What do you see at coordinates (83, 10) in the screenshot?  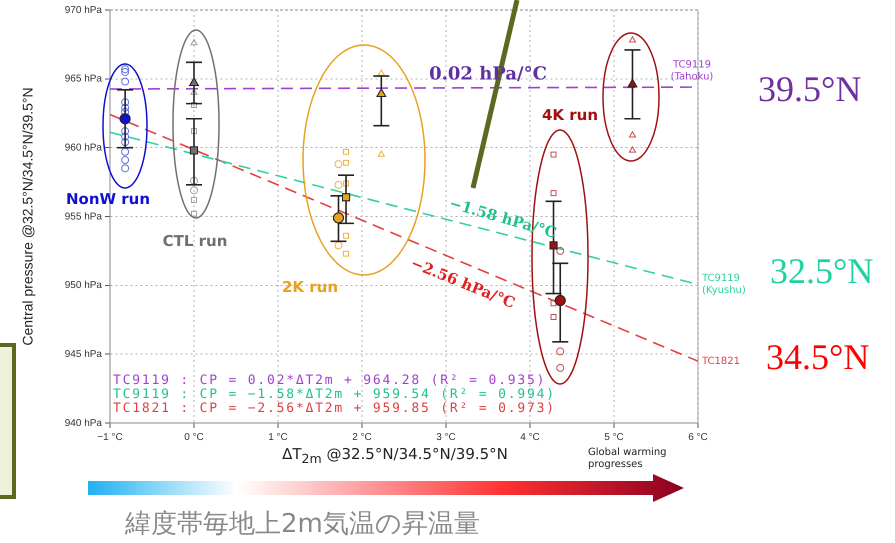 I see `y-tick-label: 970 hPa` at bounding box center [83, 10].